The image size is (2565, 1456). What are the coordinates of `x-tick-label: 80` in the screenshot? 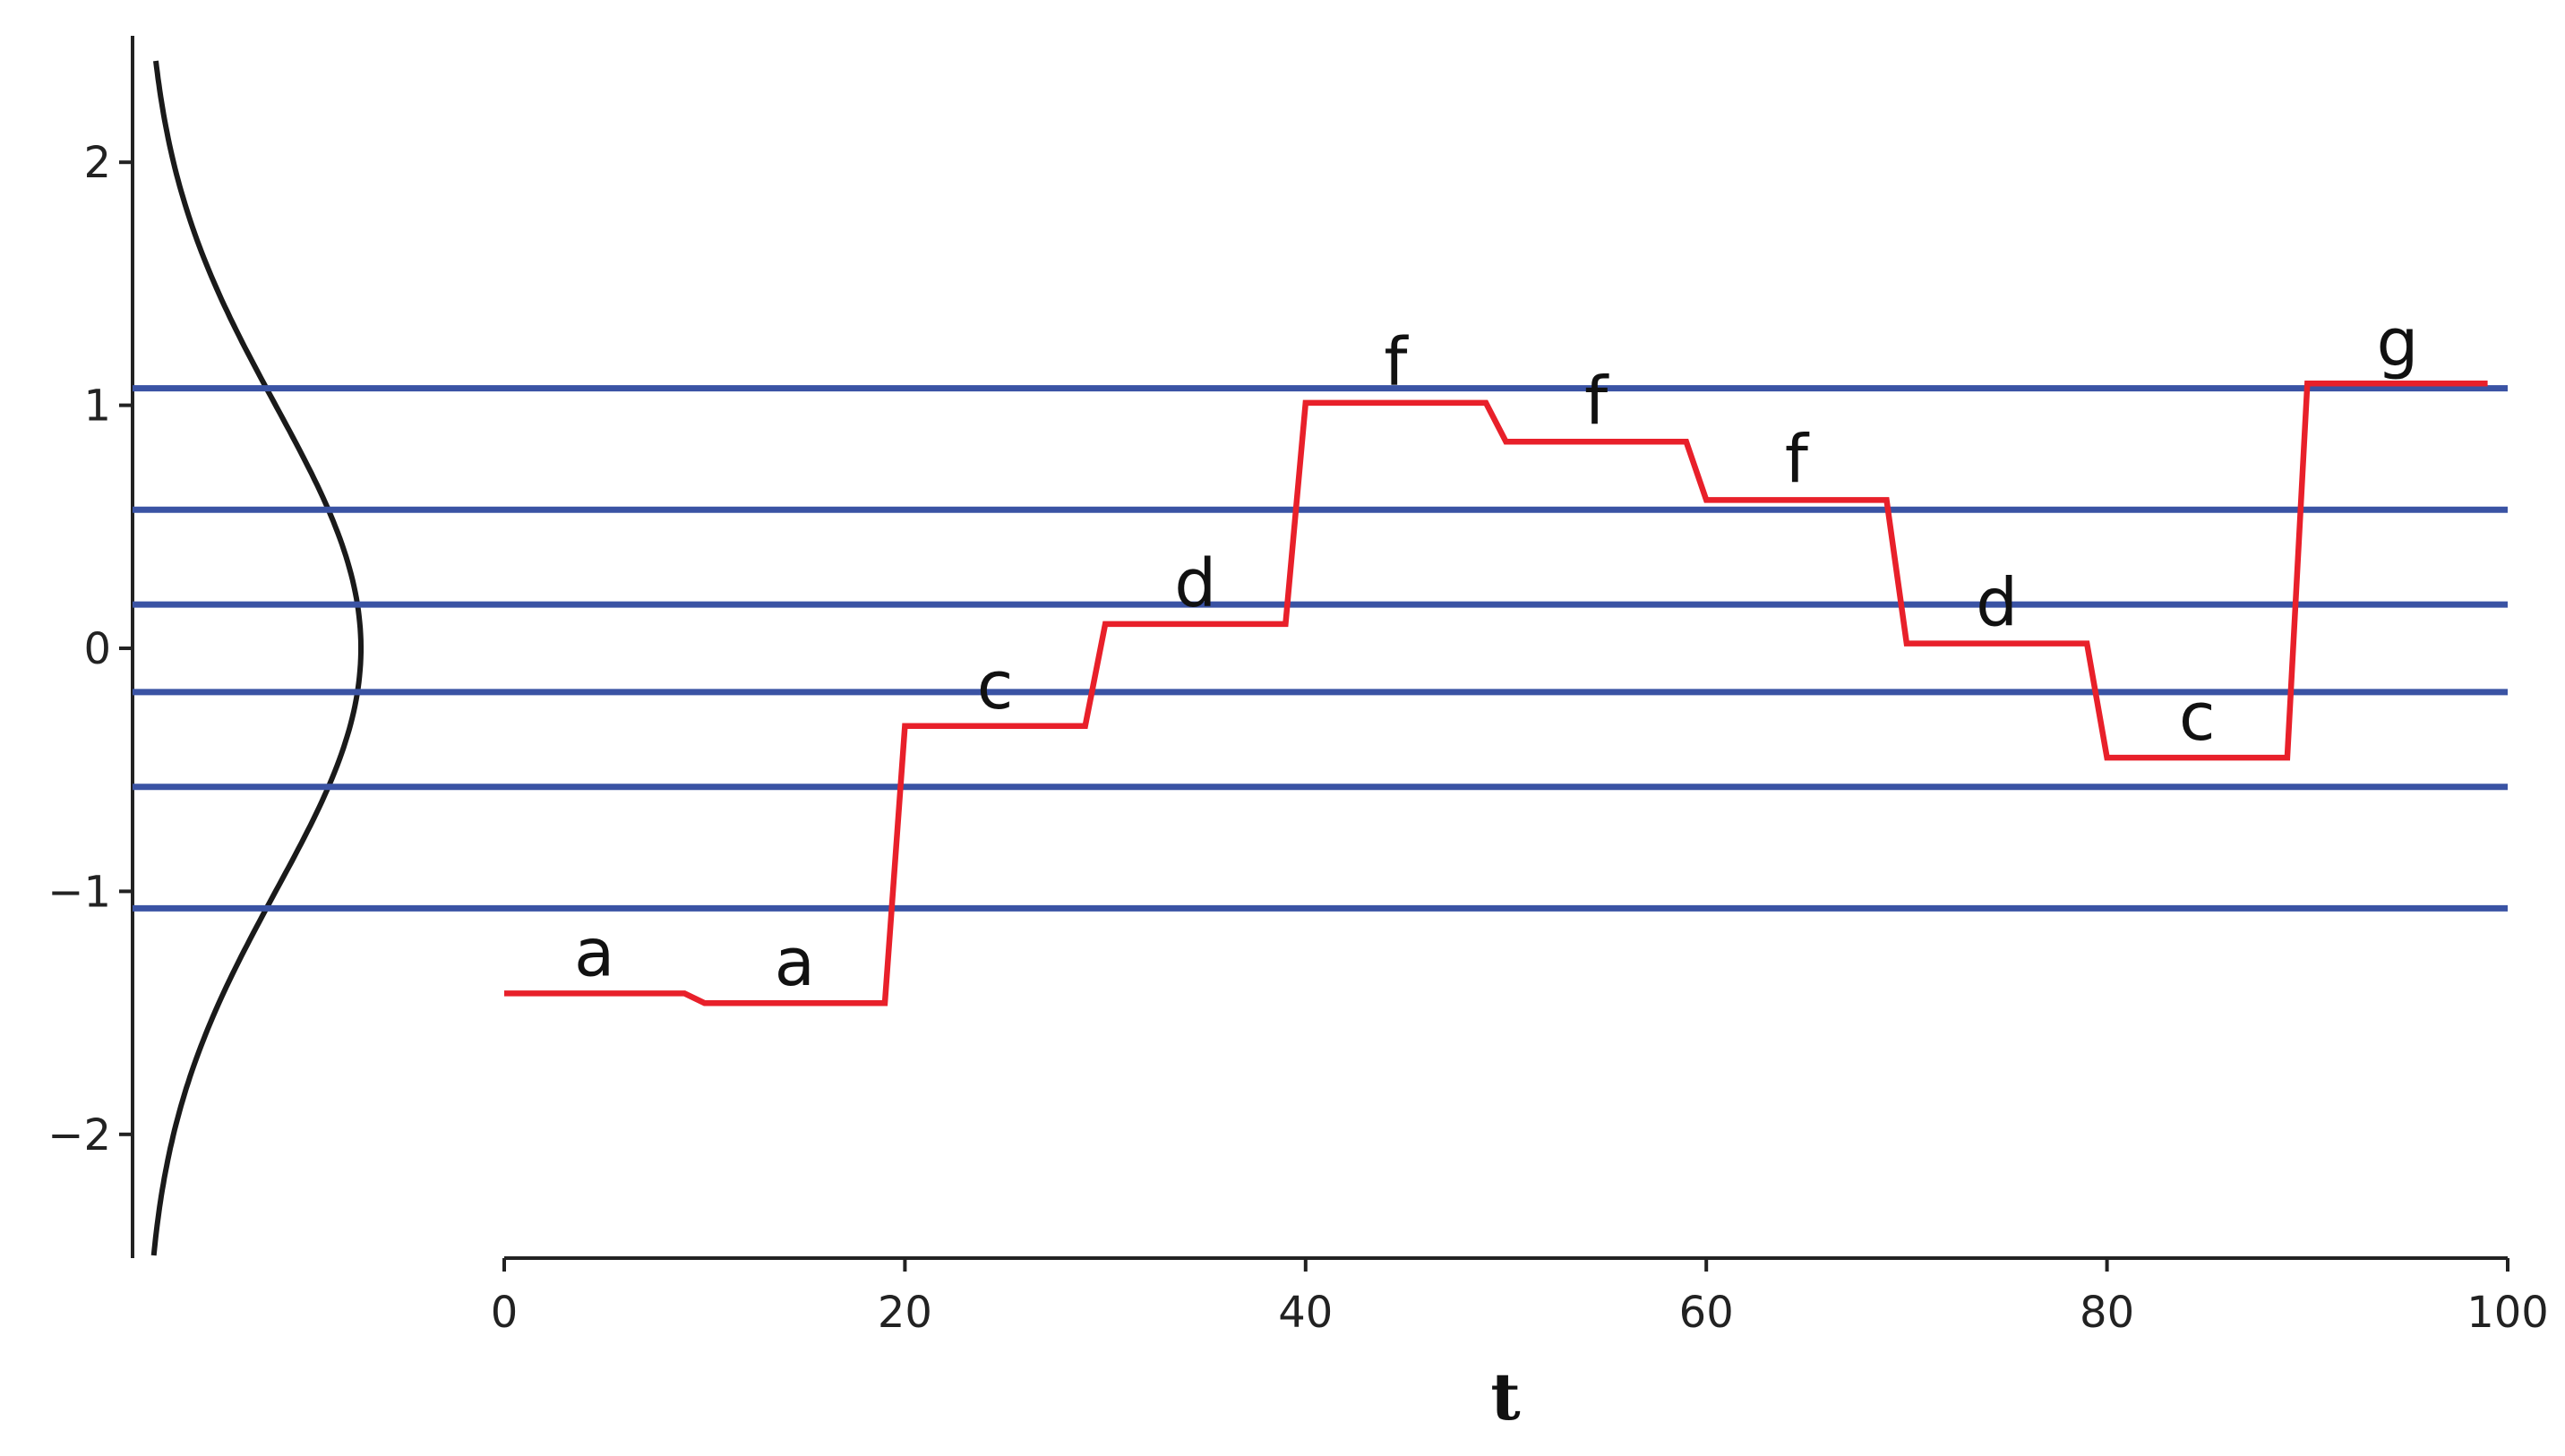 It's located at (2107, 1313).